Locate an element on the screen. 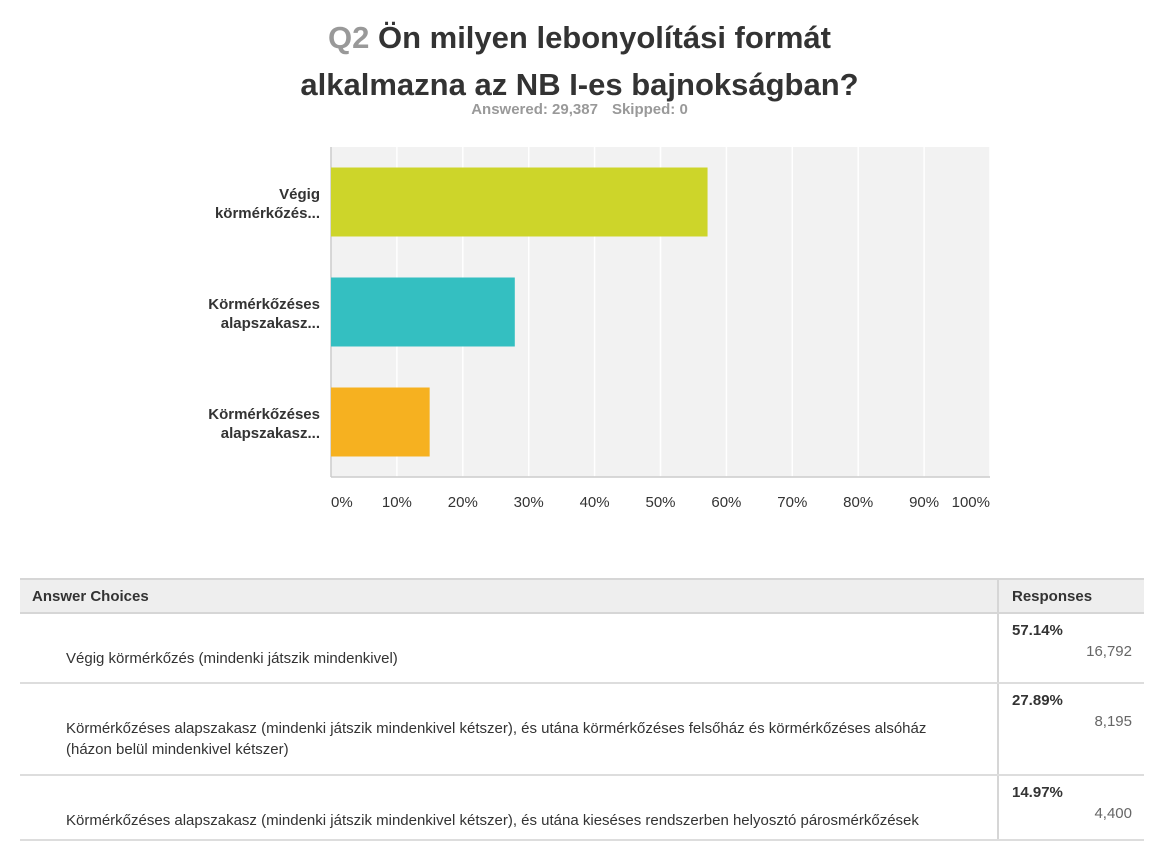  response-summary: Answered: 29,387 Skipped: 0 is located at coordinates (579, 109).